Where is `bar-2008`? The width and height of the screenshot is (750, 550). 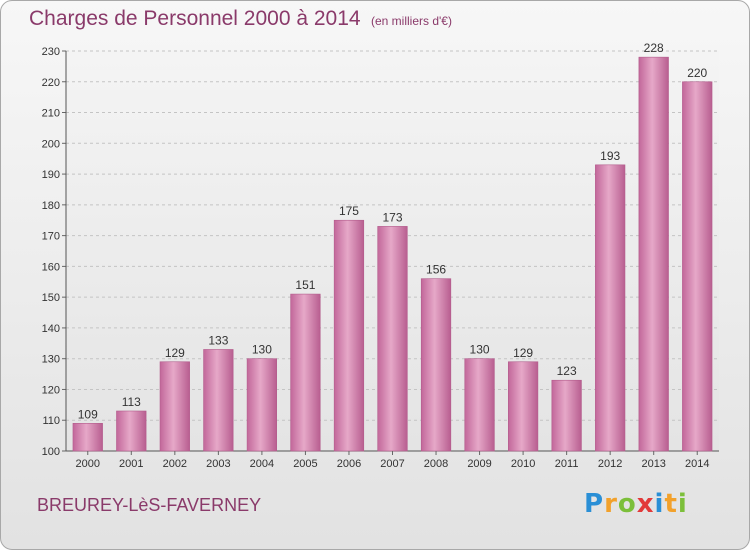 bar-2008 is located at coordinates (436, 365).